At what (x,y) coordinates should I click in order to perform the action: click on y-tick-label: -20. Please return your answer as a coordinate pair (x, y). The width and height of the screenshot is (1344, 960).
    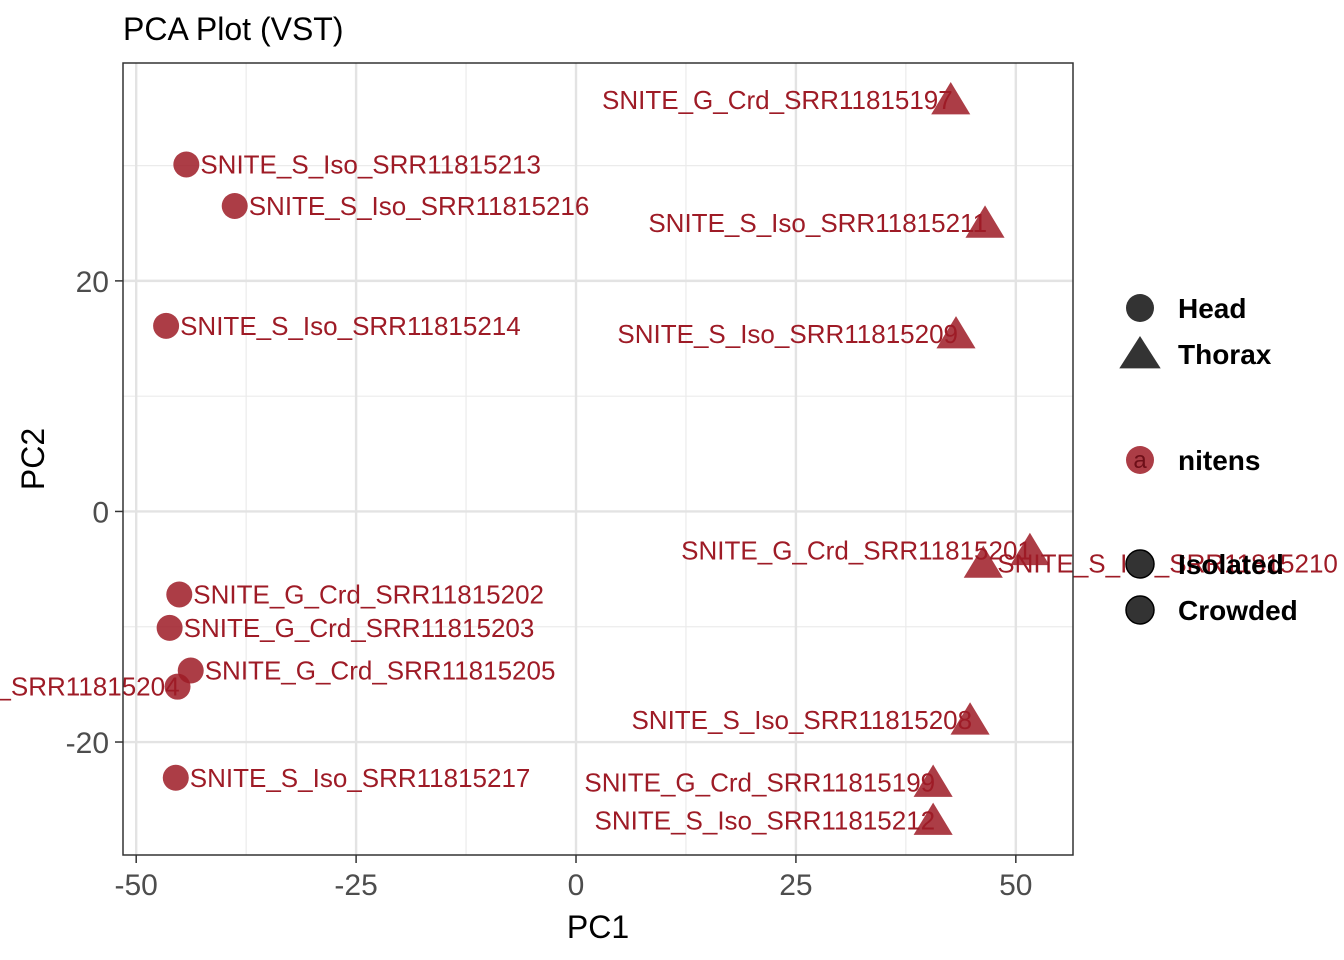
    Looking at the image, I should click on (87, 743).